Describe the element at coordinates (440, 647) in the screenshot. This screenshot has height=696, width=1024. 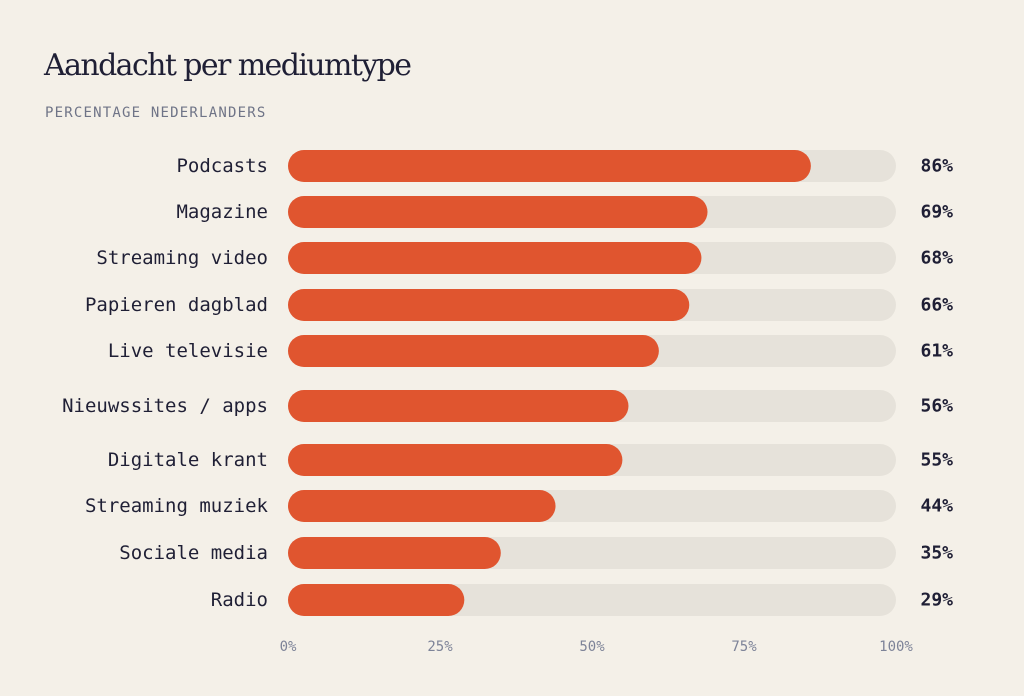
I see `x-tick-label: 25%` at that location.